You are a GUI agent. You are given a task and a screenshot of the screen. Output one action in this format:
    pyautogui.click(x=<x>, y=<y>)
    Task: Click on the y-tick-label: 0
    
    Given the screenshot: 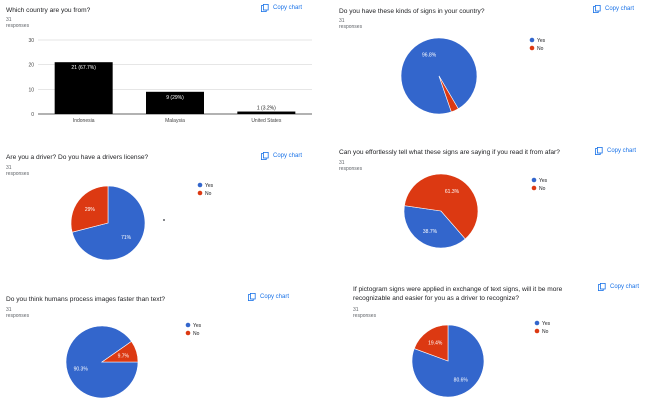 What is the action you would take?
    pyautogui.click(x=32, y=115)
    